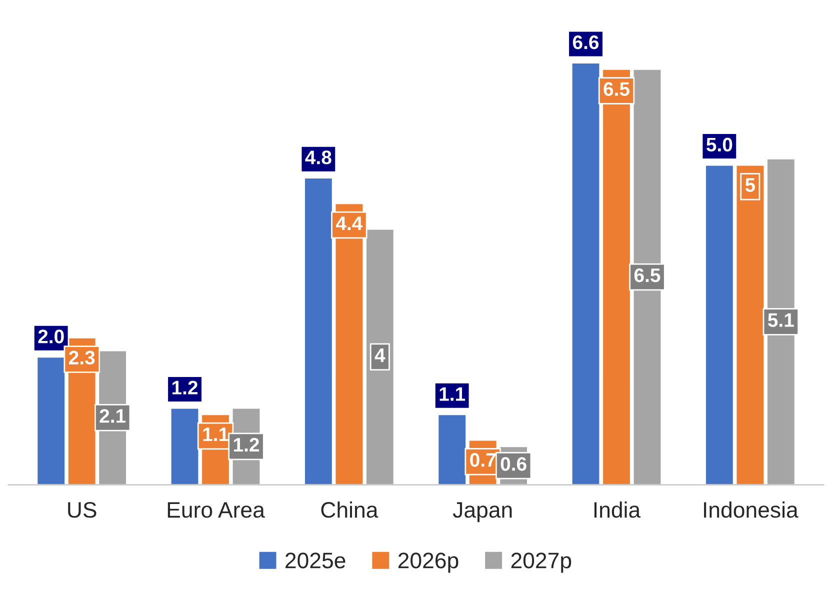 This screenshot has width=832, height=606. What do you see at coordinates (781, 320) in the screenshot?
I see `data-label: 5.1` at bounding box center [781, 320].